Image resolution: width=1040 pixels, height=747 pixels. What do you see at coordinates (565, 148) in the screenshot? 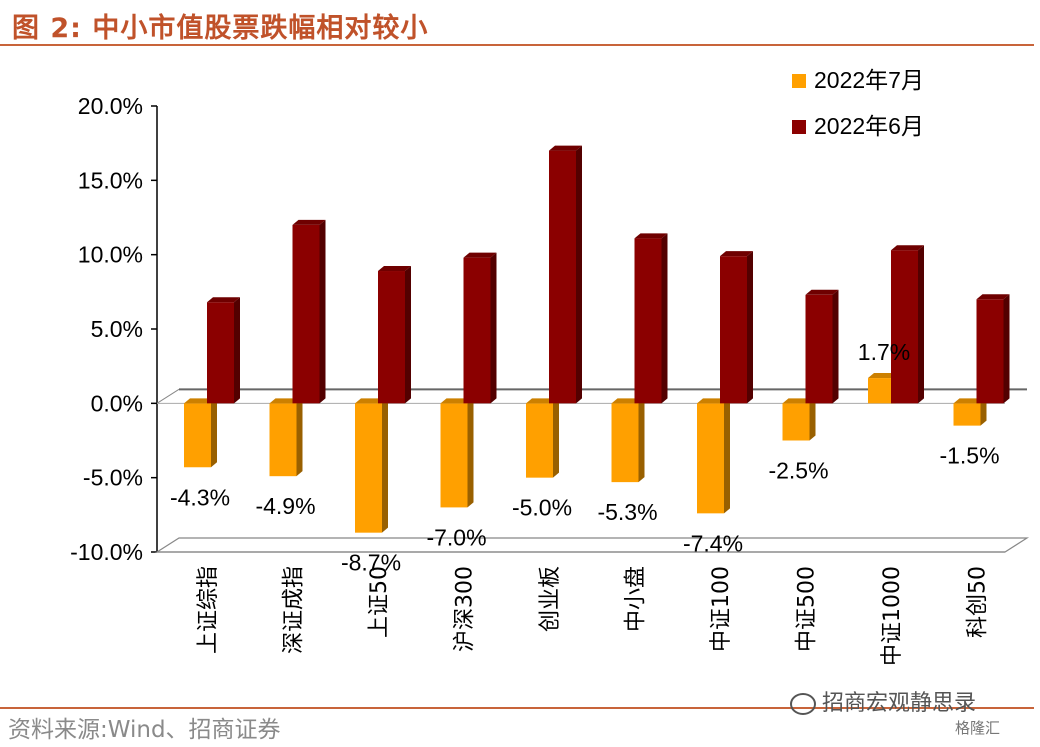
I see `bar-jun-4-top` at bounding box center [565, 148].